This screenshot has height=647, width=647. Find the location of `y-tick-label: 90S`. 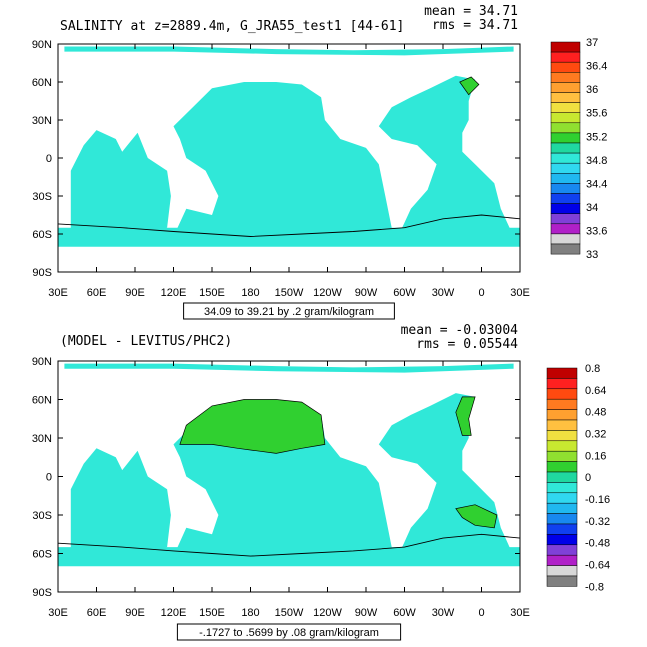

y-tick-label: 90S is located at coordinates (42, 593).